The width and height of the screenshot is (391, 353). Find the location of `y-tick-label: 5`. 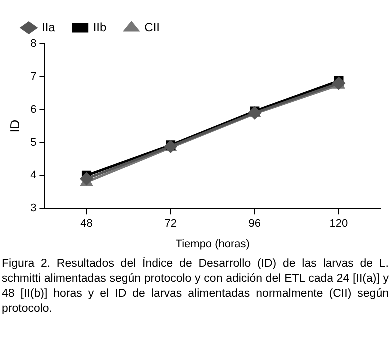

y-tick-label: 5 is located at coordinates (33, 142).